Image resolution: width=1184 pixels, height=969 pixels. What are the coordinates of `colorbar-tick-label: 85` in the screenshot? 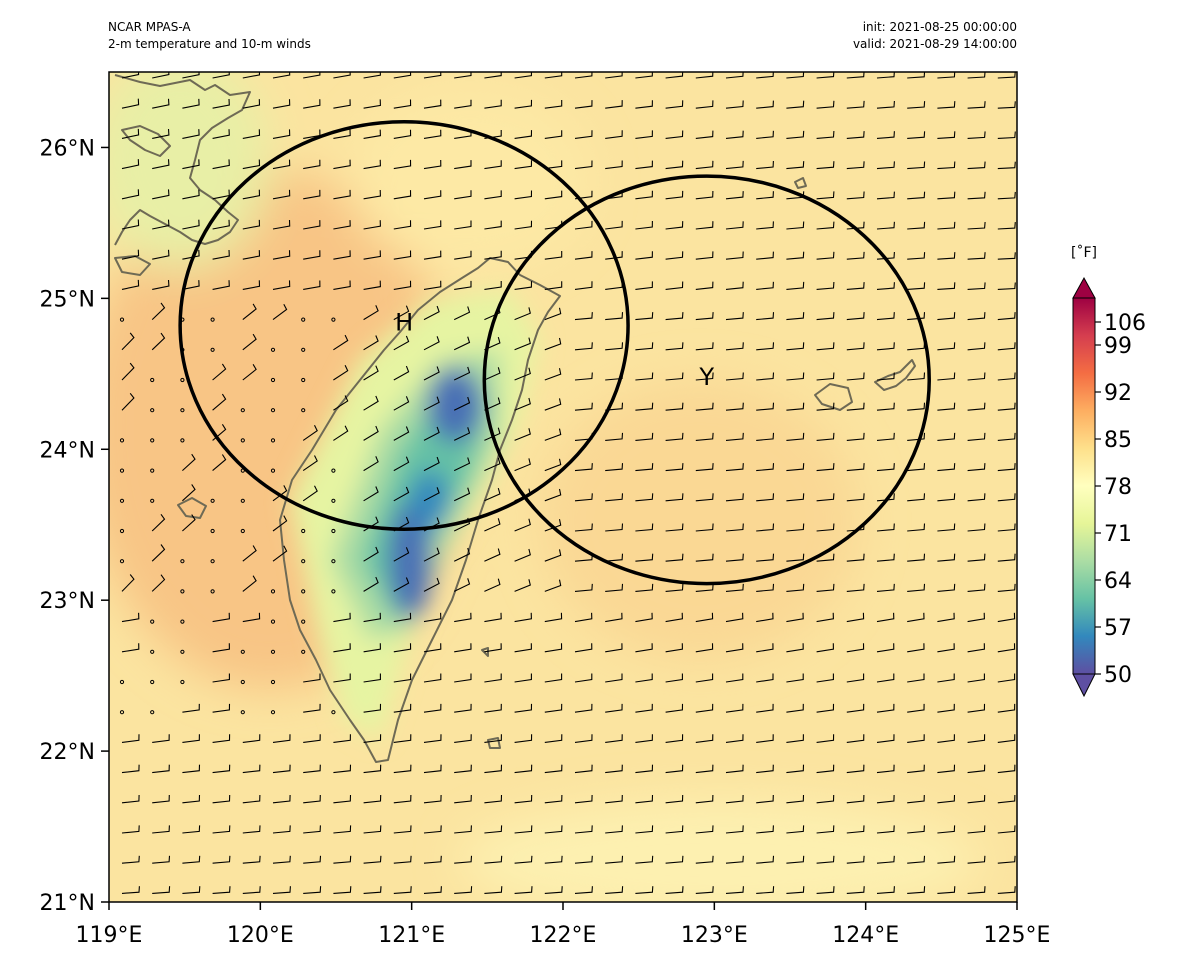 It's located at (1118, 440).